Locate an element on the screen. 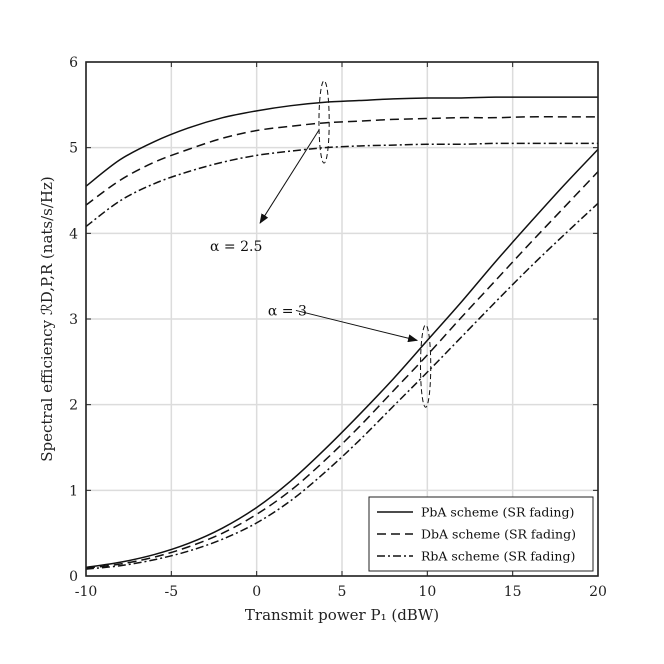 The width and height of the screenshot is (664, 664). annotation-label: α = 2.5 is located at coordinates (236, 247).